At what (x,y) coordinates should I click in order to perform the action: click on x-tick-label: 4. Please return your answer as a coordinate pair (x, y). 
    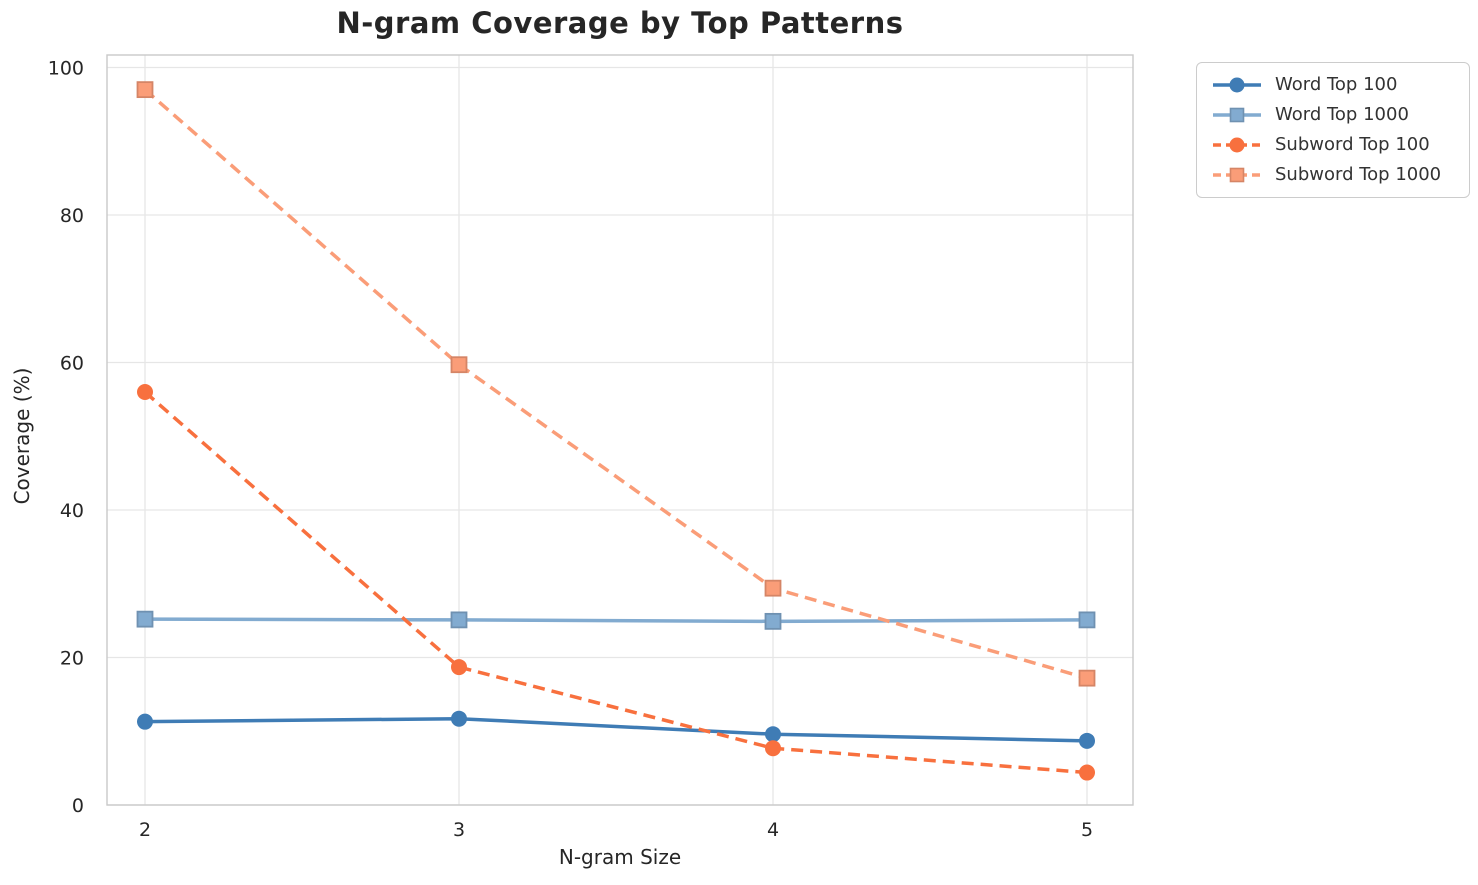
    Looking at the image, I should click on (773, 830).